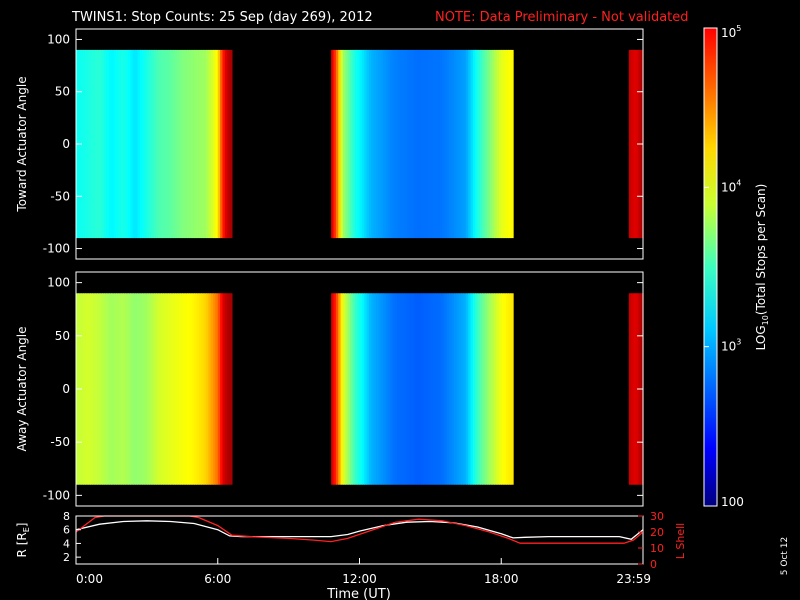 This screenshot has width=800, height=600. I want to click on colorbar-ticks: 100 103 104 105, so click(724, 266).